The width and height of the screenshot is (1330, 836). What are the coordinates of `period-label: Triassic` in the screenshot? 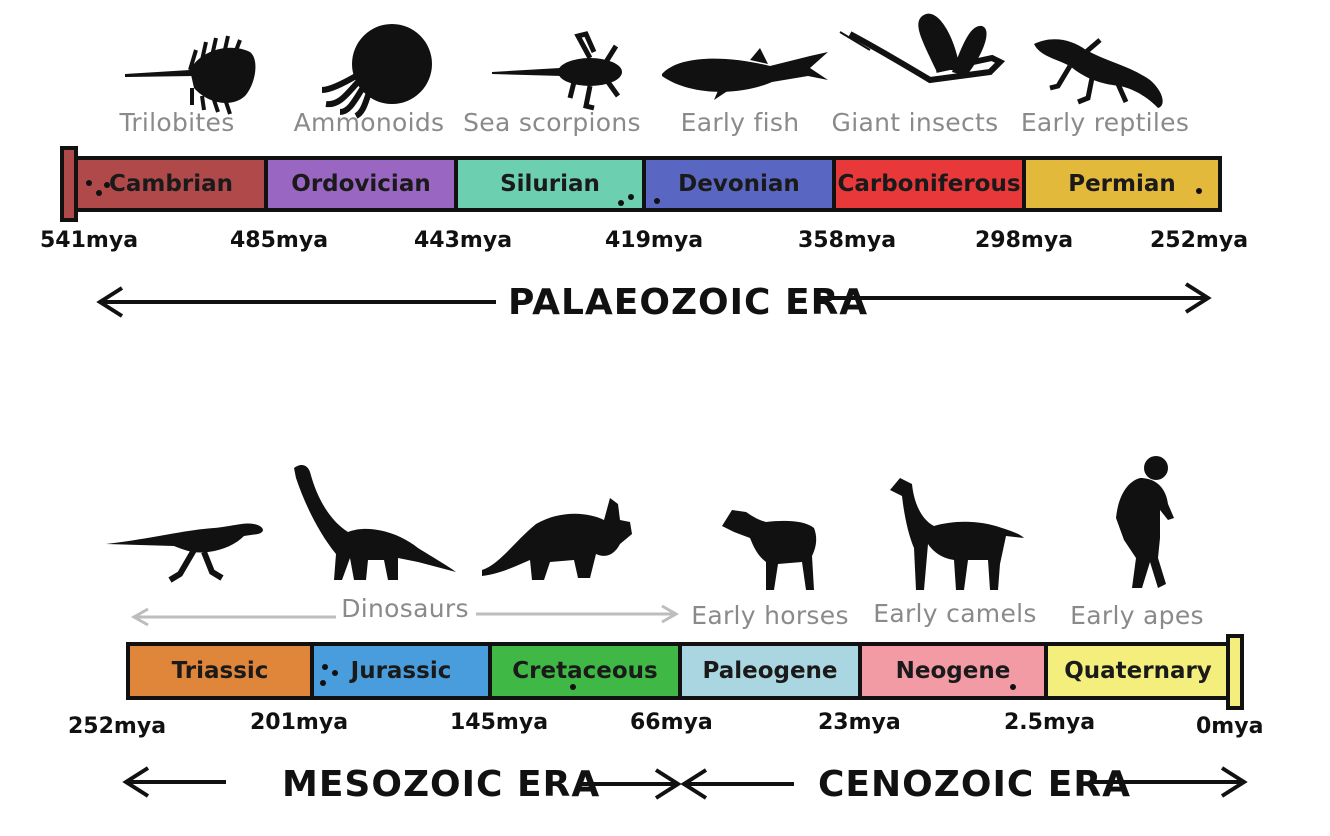 It's located at (220, 671).